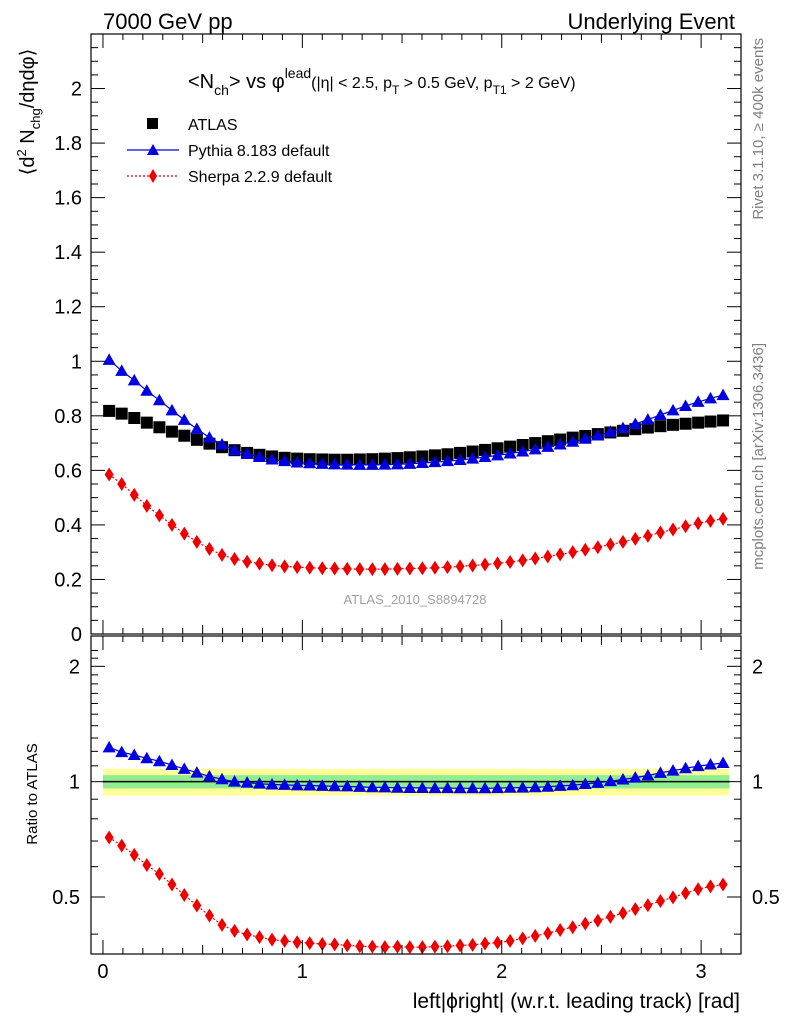 This screenshot has height=1024, width=786. What do you see at coordinates (32, 793) in the screenshot?
I see `y-axis-label-ratio: Ratio to ATLAS` at bounding box center [32, 793].